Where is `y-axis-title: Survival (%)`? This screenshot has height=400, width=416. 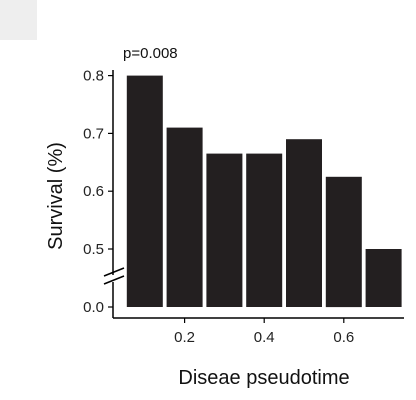
y-axis-title: Survival (%) is located at coordinates (56, 196).